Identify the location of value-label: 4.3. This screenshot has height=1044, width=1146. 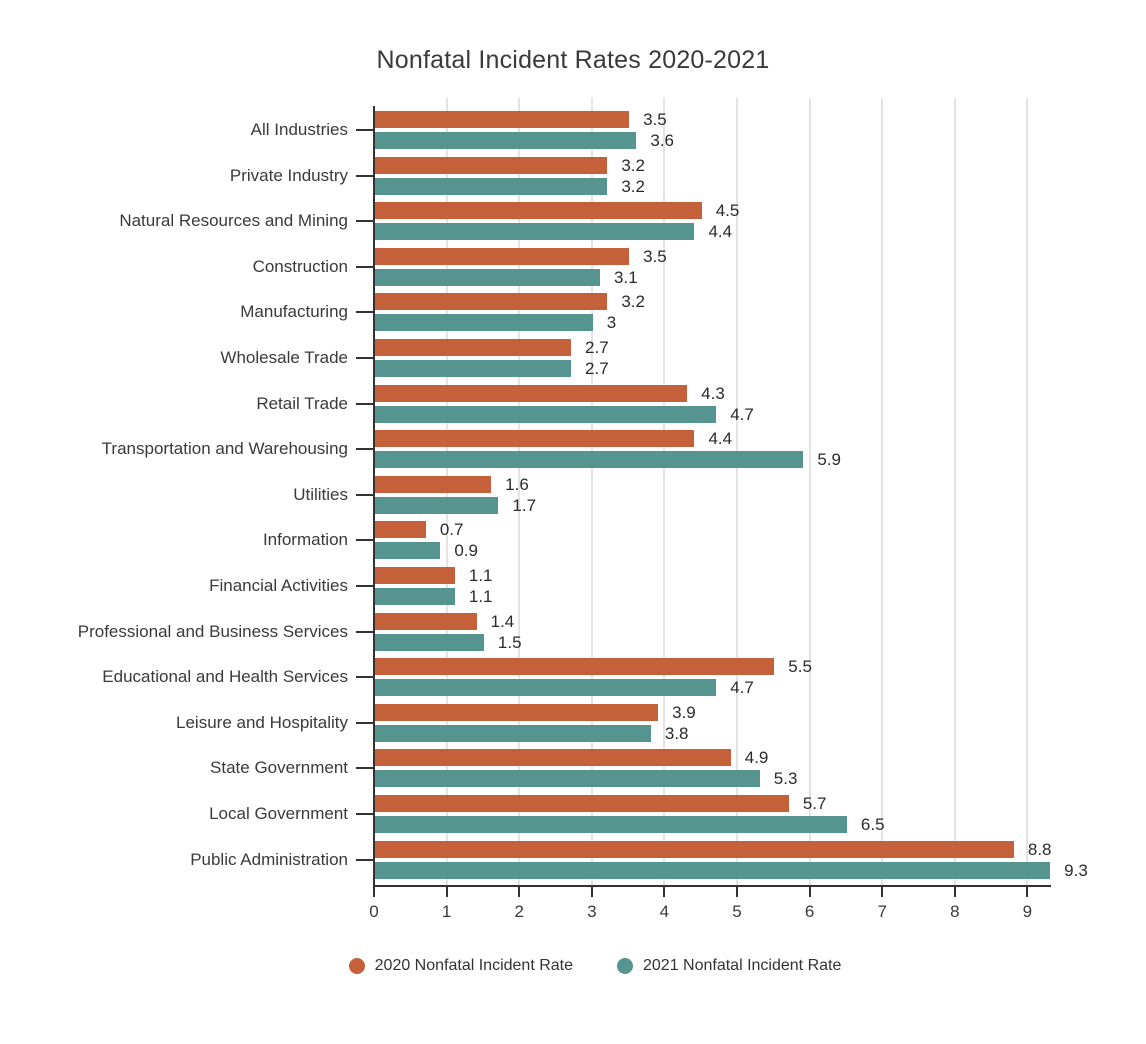
(713, 393).